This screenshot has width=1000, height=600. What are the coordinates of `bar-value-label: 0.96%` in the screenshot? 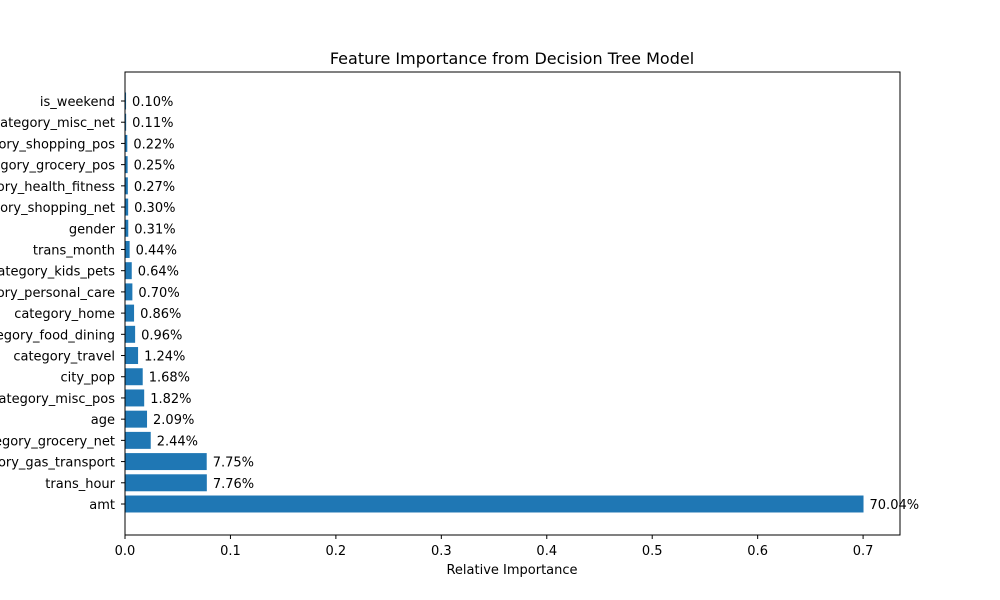 It's located at (161, 335).